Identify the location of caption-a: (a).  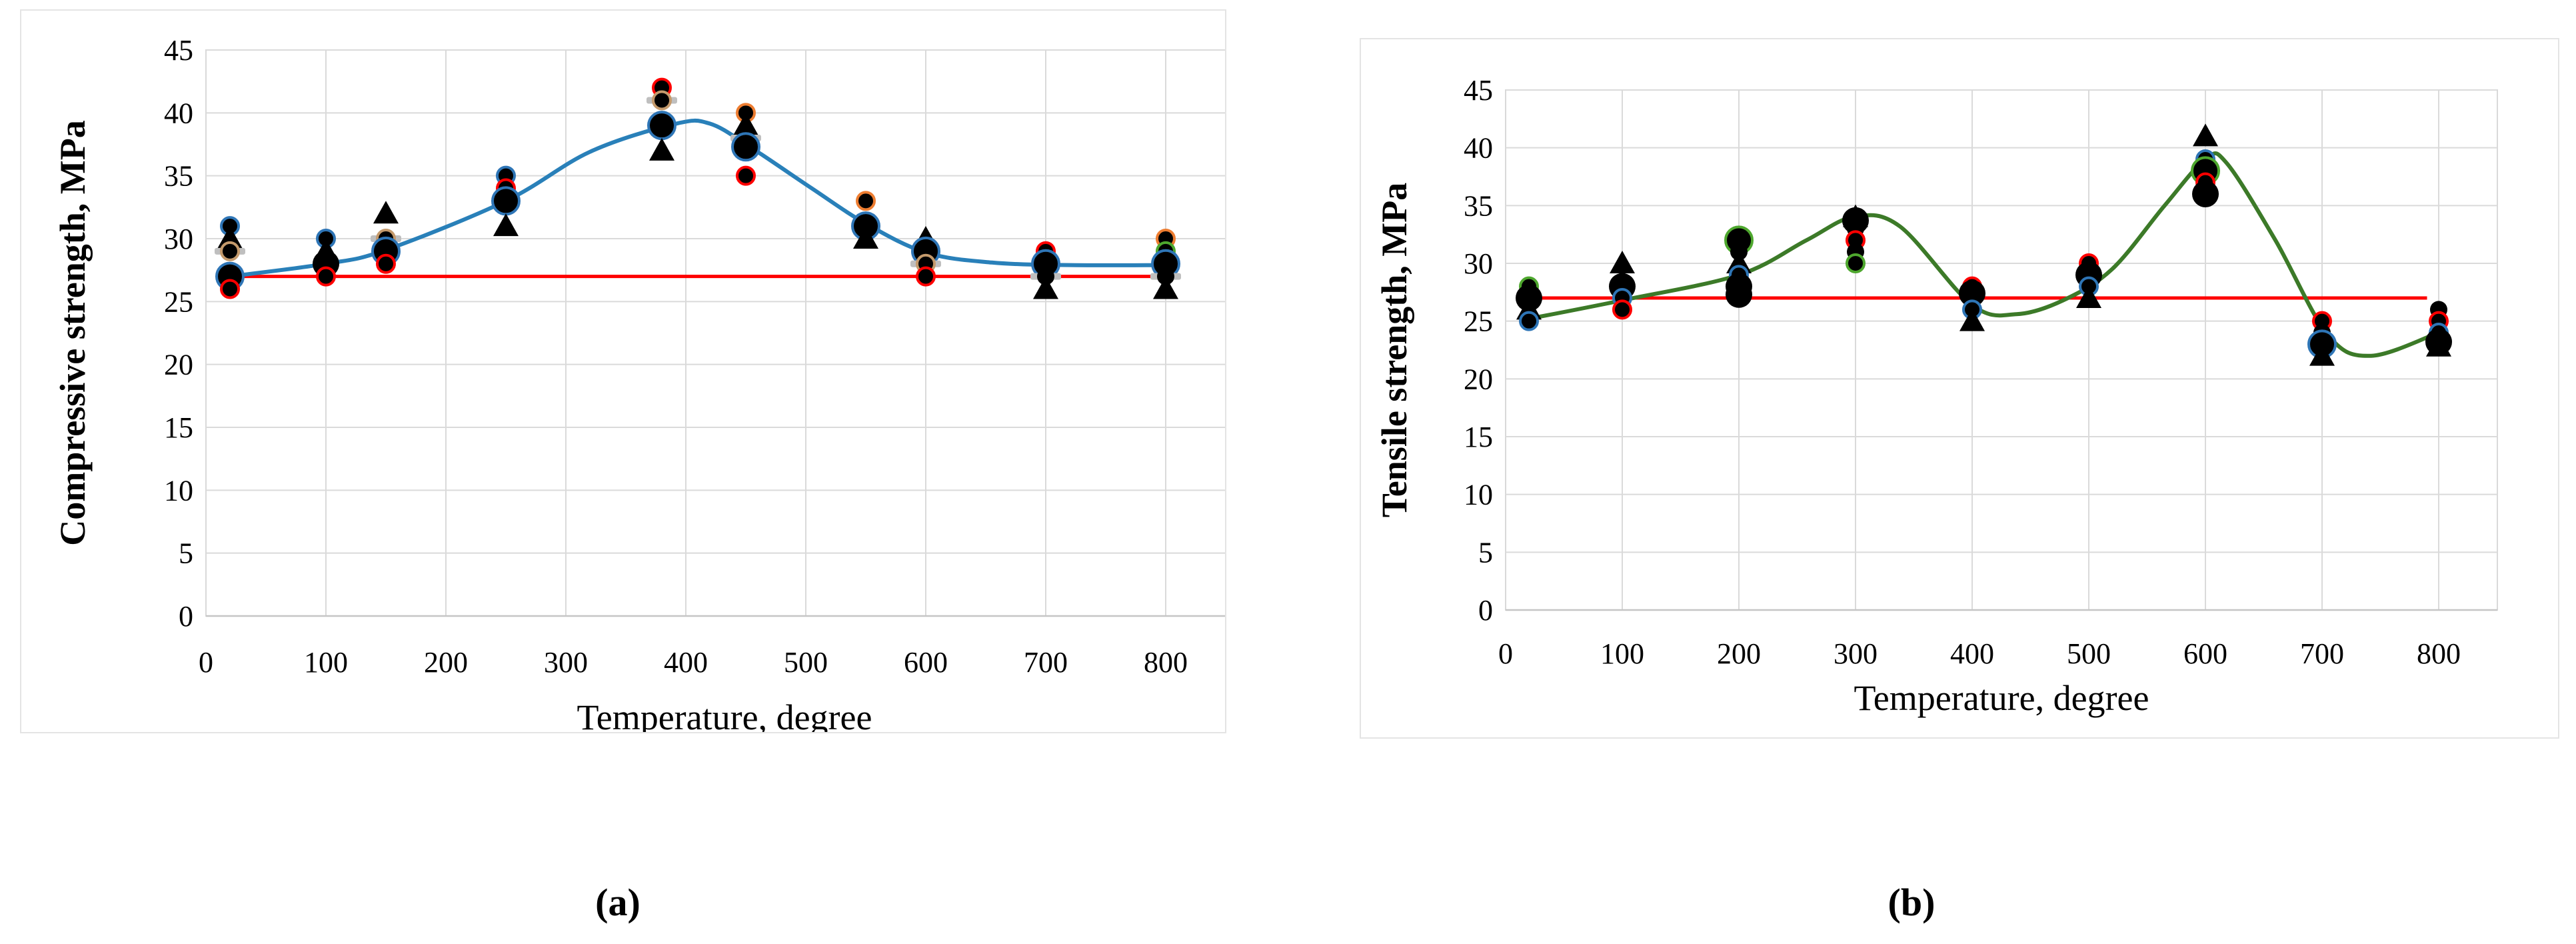
(618, 902).